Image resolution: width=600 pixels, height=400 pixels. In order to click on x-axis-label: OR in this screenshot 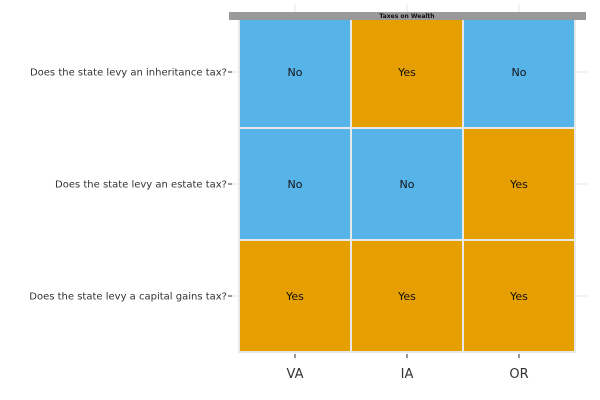, I will do `click(518, 374)`.